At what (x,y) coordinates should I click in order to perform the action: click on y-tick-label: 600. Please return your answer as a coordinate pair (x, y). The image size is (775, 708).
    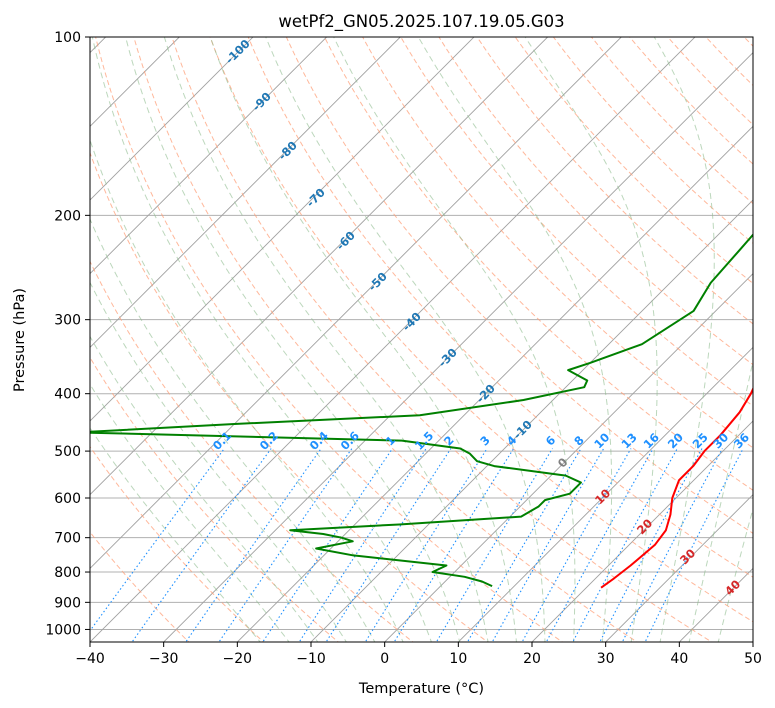
    Looking at the image, I should click on (67, 499).